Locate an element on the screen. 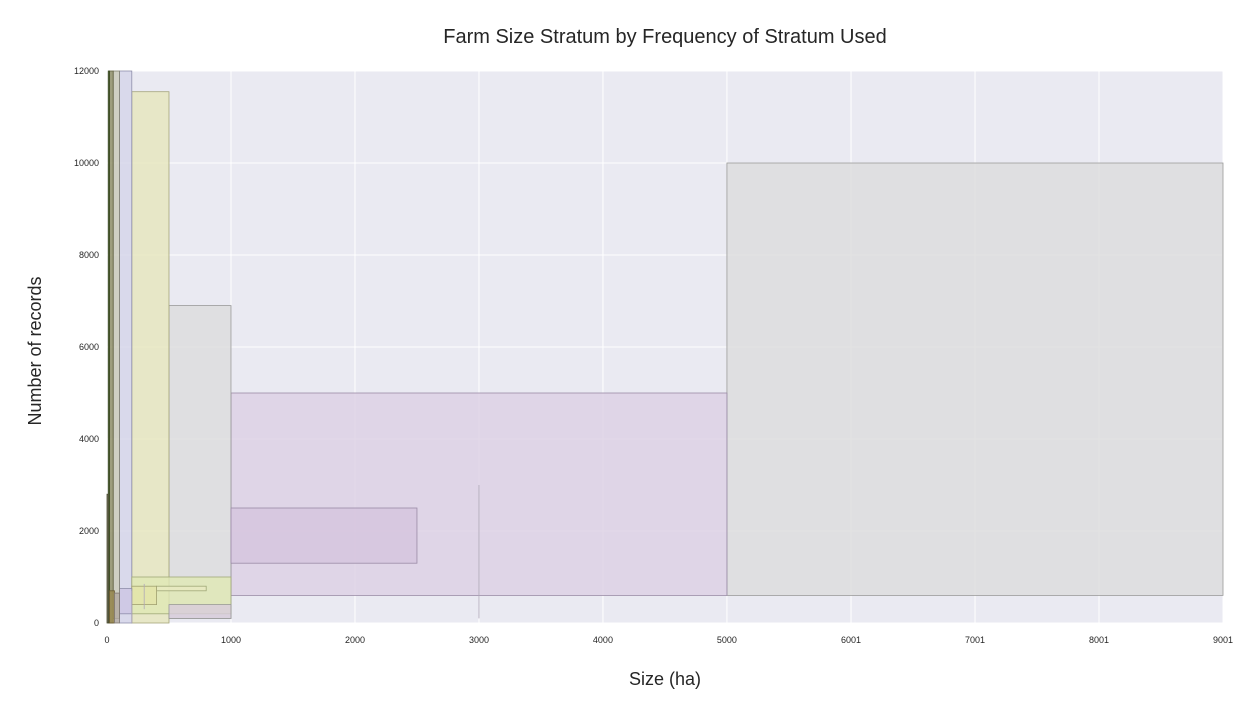 The width and height of the screenshot is (1240, 716). x-axis-ticks: 0 1000 2000 3000 4000 5000 6001 7001 8001 9001 is located at coordinates (668, 640).